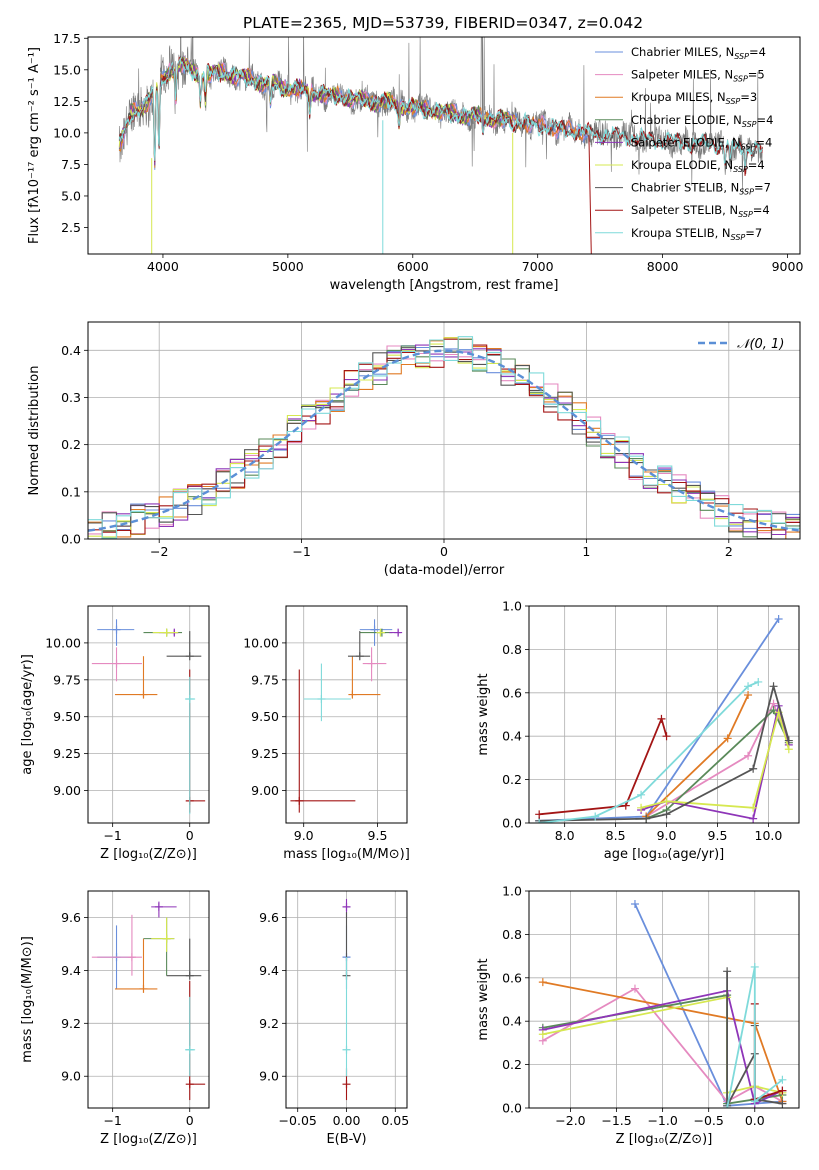  I want to click on legend-label-chabrier-elodie: Chabrier ELODIE, NSSP=4, so click(702, 121).